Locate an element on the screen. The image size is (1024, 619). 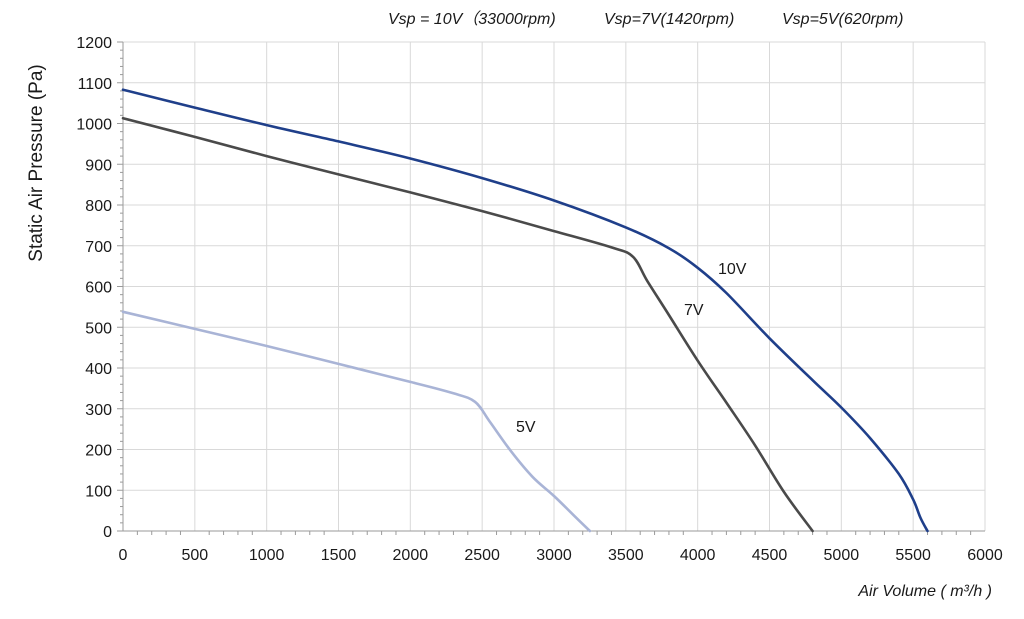
x-tick-label-5000: 5000 is located at coordinates (842, 555).